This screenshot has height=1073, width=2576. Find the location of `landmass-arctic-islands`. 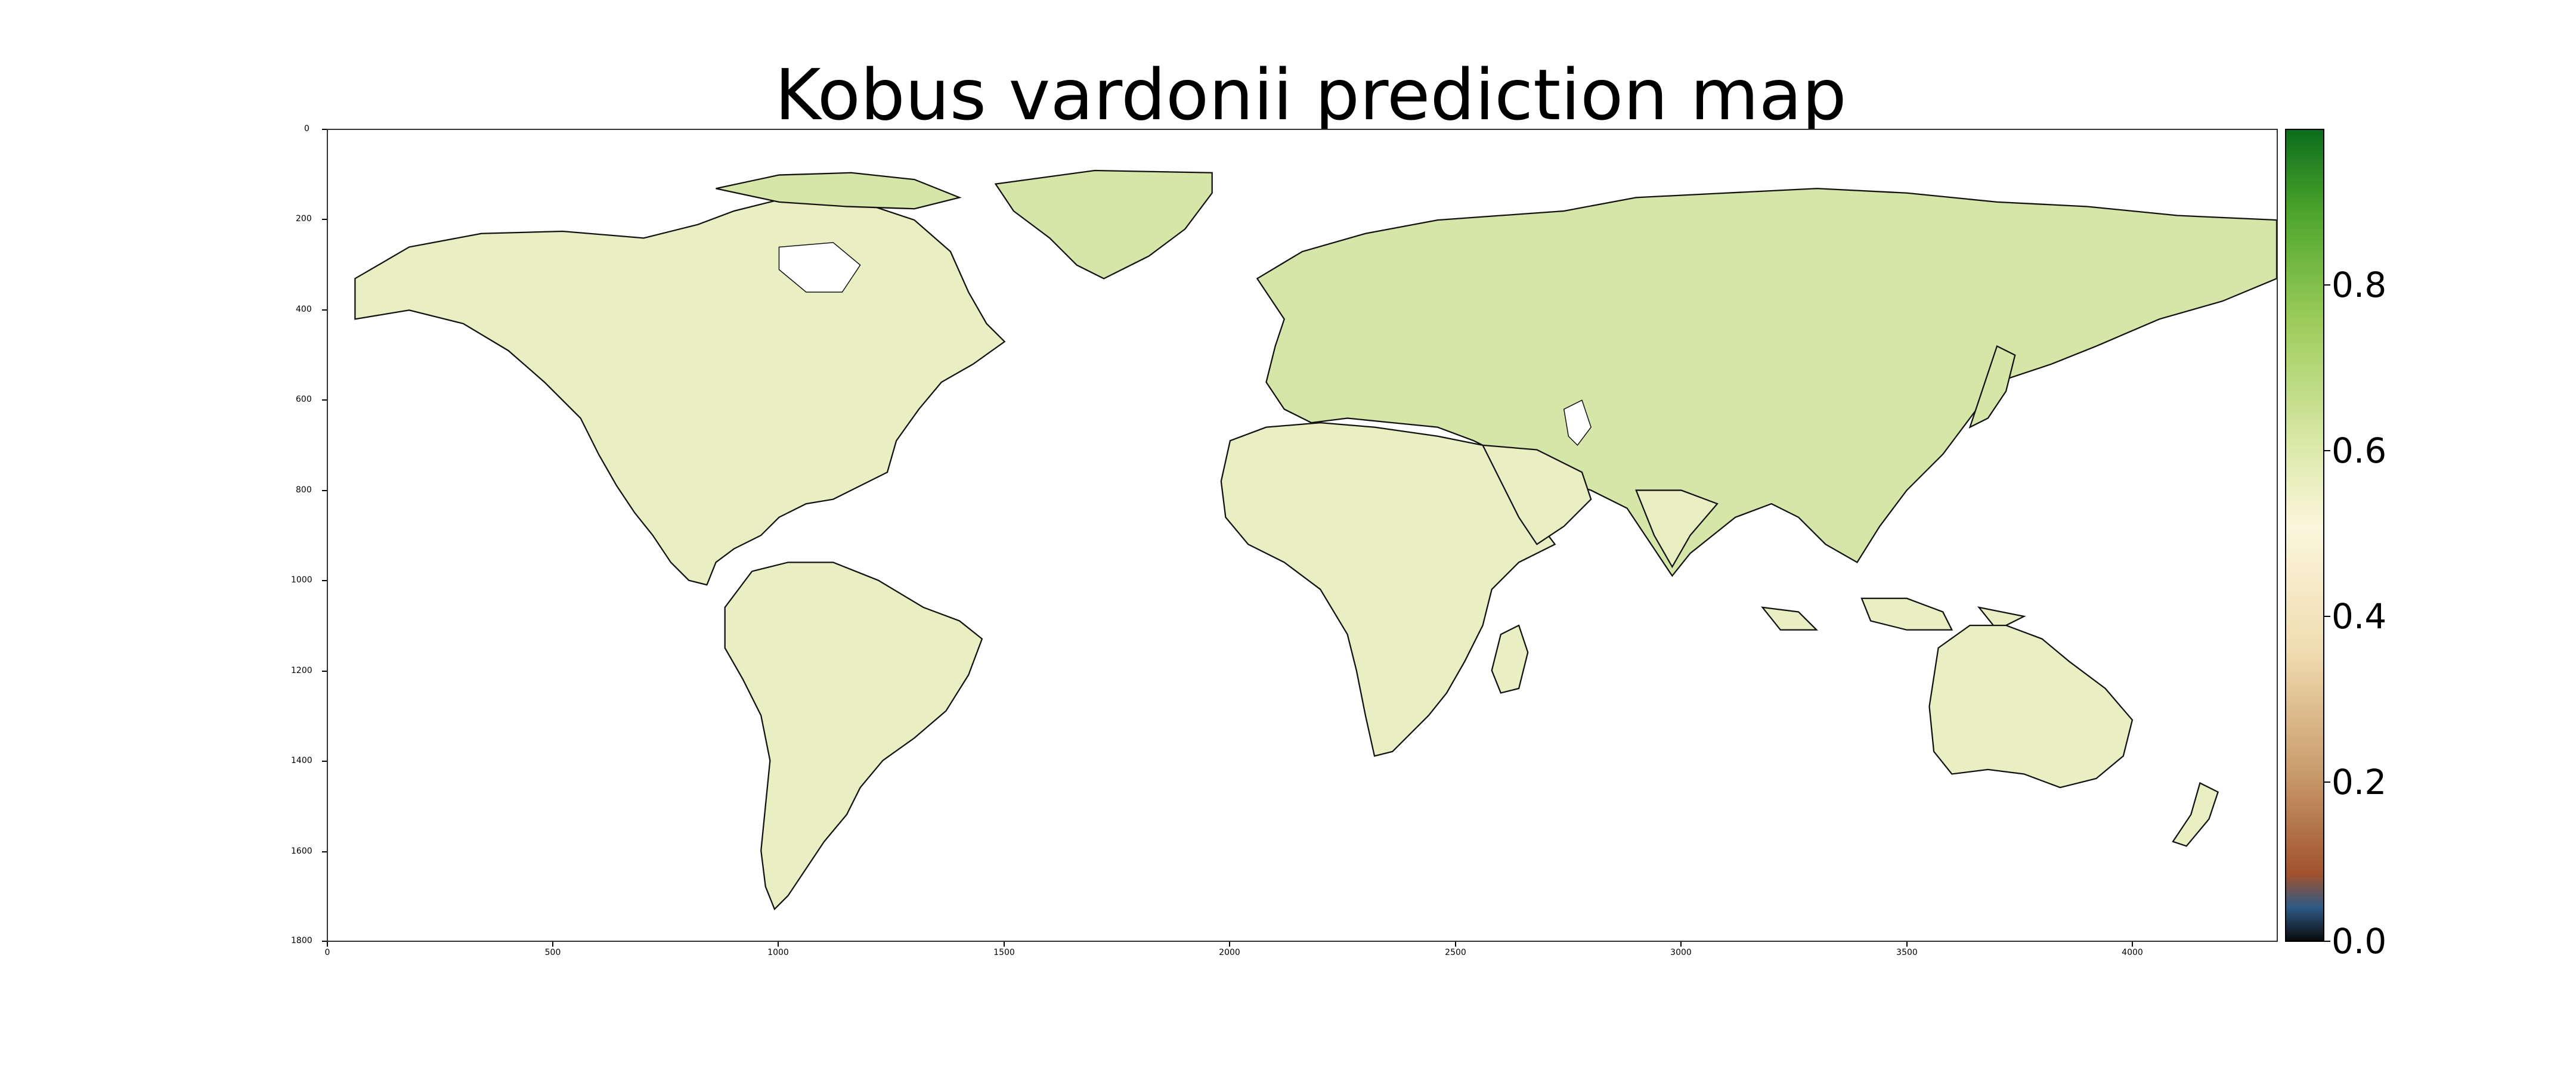

landmass-arctic-islands is located at coordinates (839, 191).